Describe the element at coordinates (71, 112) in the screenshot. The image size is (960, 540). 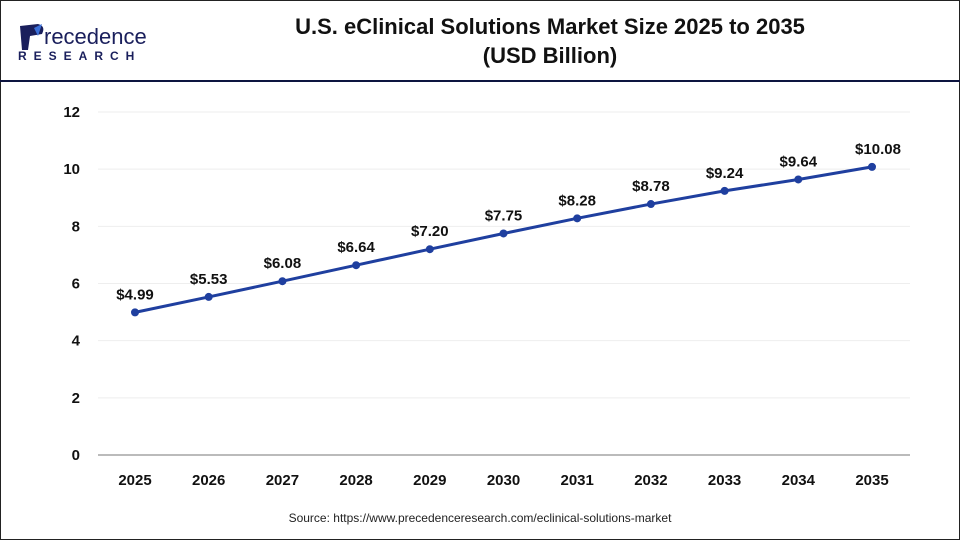
I see `y-tick-label: 12` at that location.